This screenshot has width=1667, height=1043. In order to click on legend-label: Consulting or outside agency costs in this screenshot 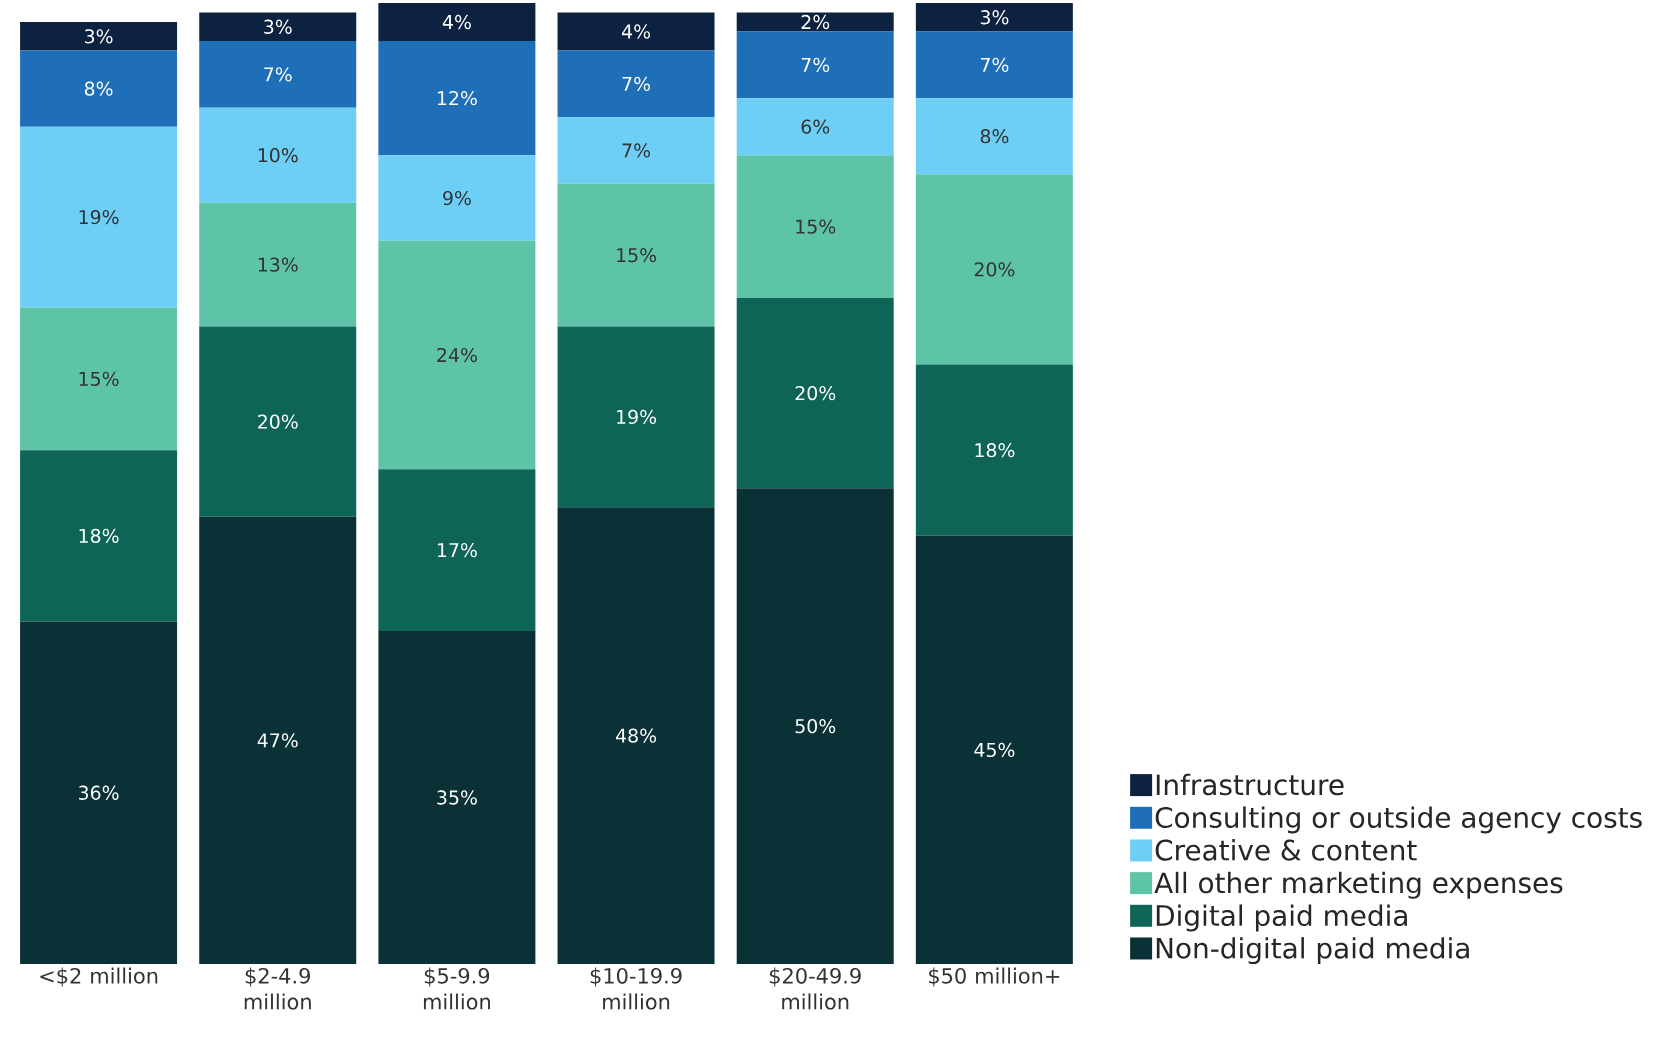, I will do `click(1398, 820)`.